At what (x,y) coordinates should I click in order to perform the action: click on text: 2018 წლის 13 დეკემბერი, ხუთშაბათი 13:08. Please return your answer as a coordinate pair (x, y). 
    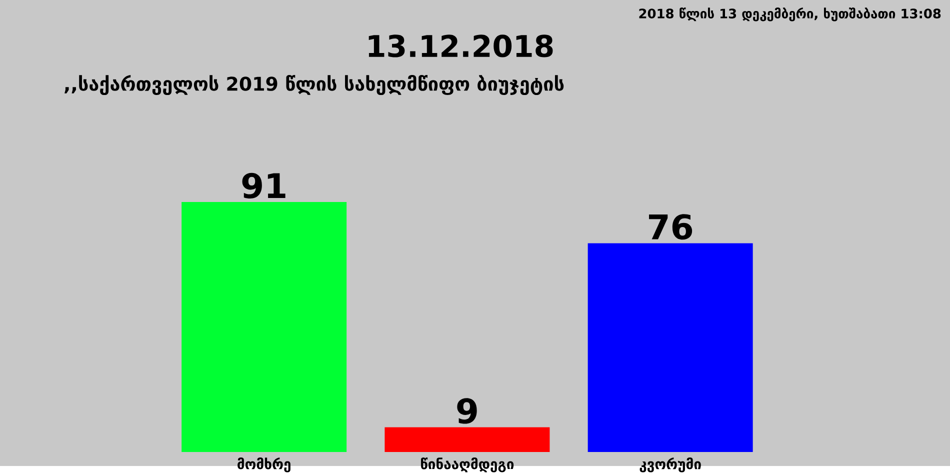
    Looking at the image, I should click on (790, 15).